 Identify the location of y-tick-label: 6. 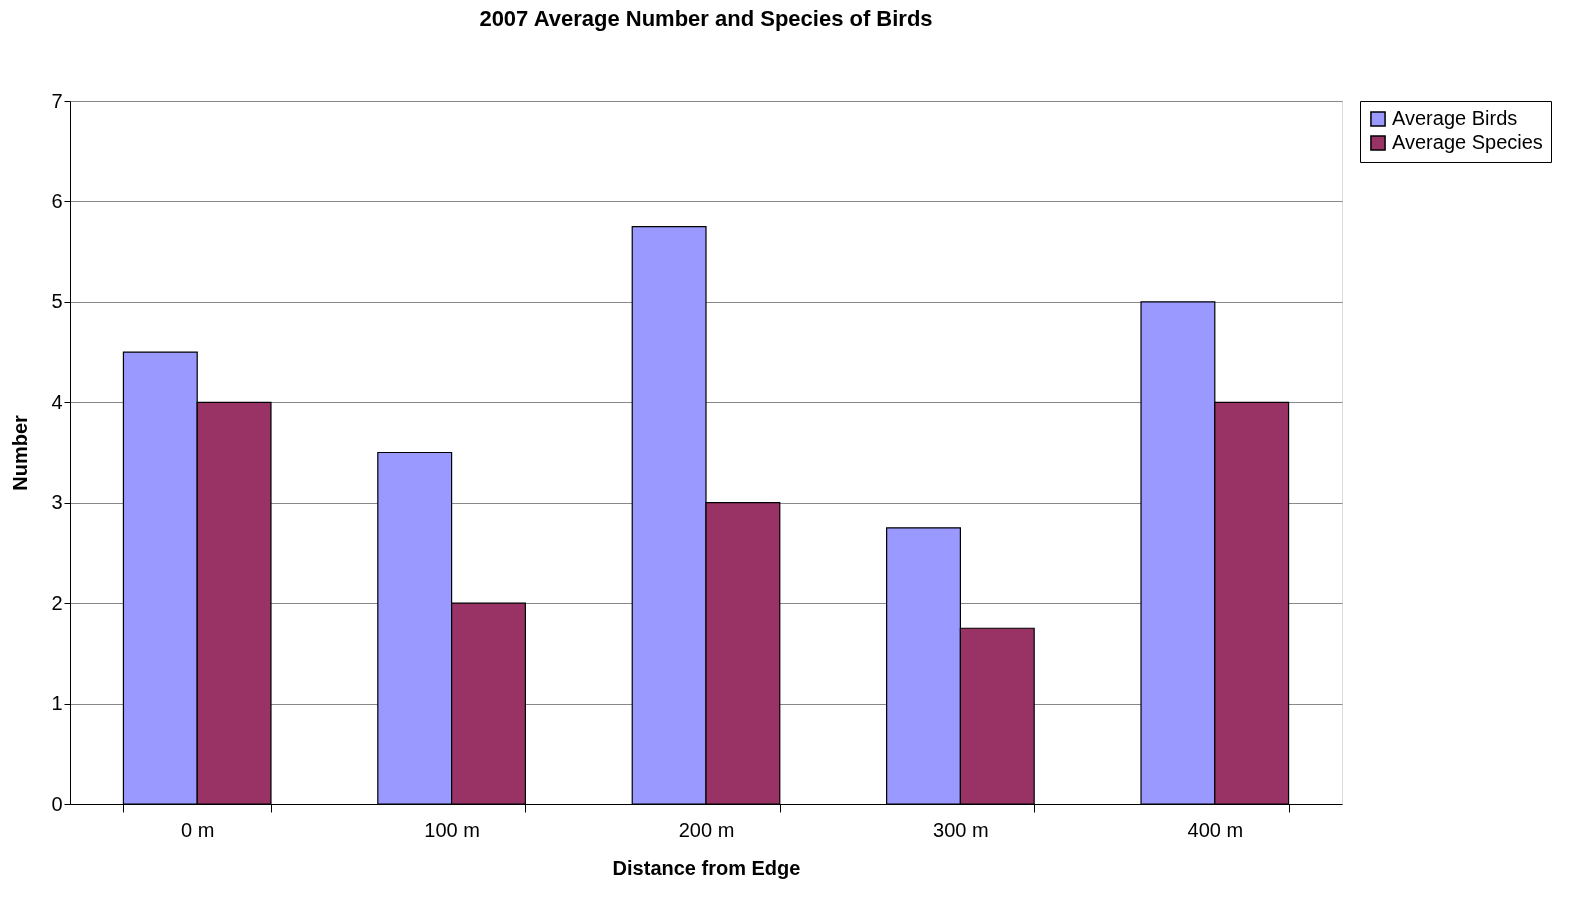
(57, 200).